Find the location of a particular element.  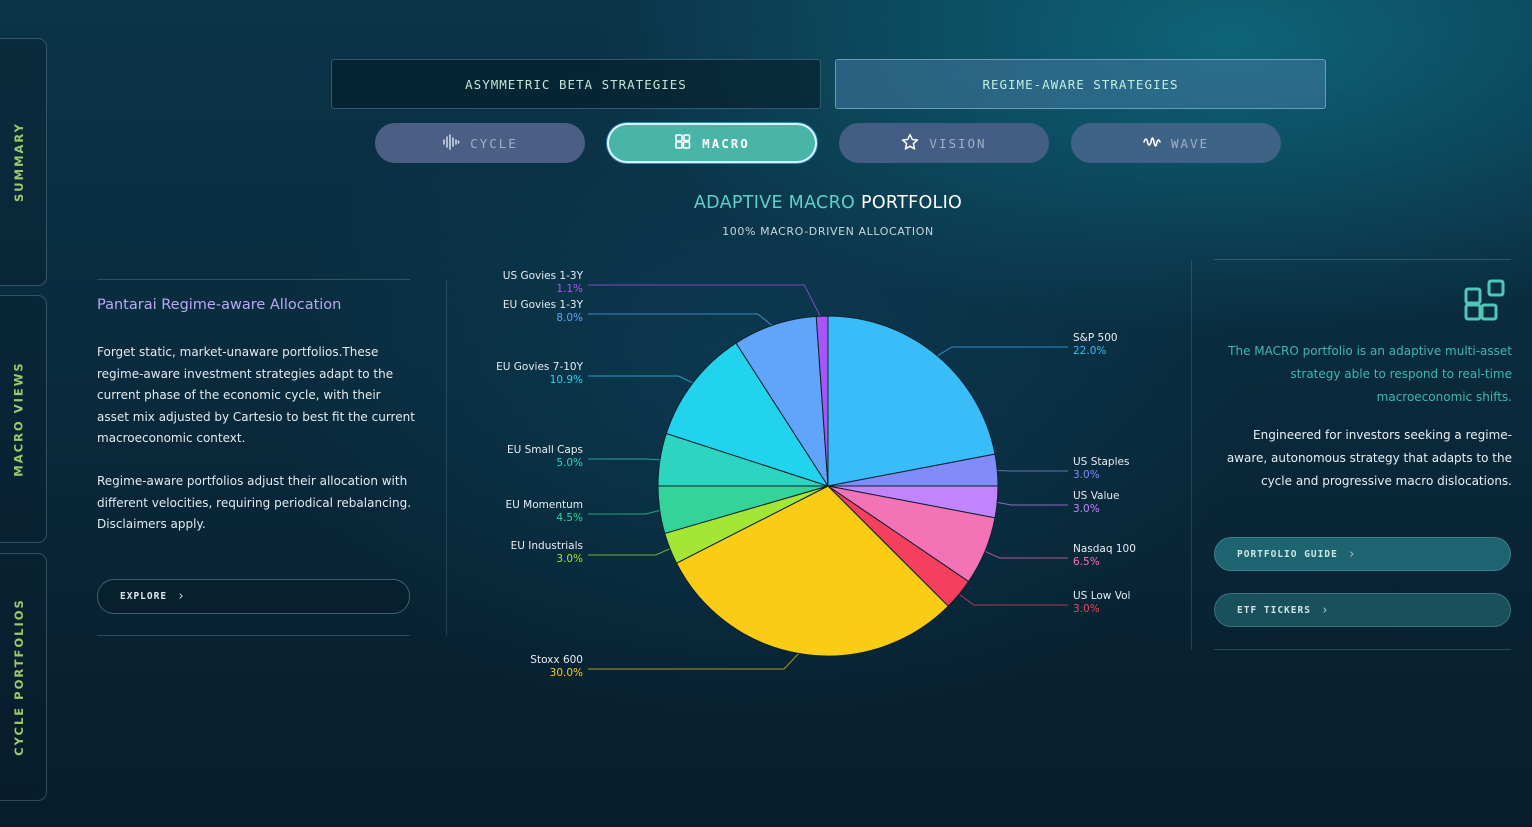

slice-label: Stoxx 600 is located at coordinates (556, 660).